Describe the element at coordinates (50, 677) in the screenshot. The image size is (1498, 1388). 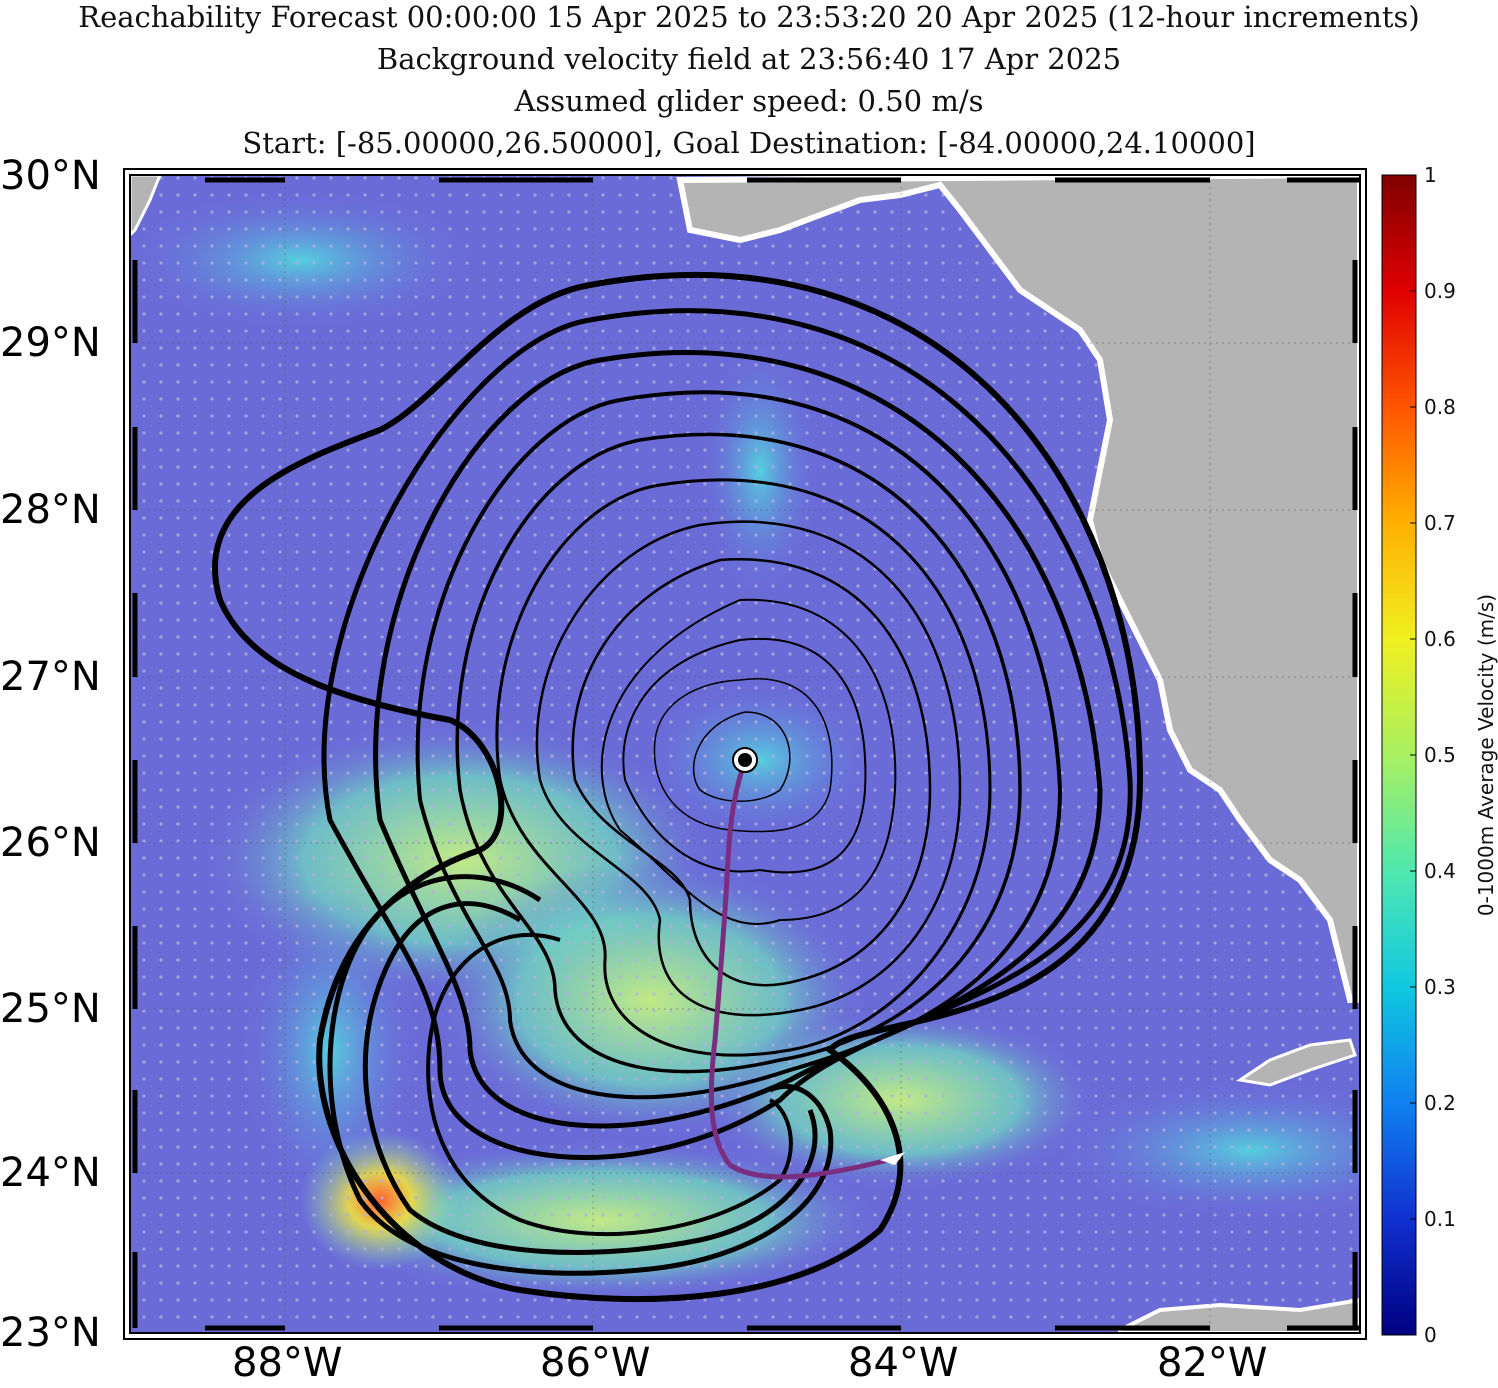
I see `lat-label-27: 27°N` at that location.